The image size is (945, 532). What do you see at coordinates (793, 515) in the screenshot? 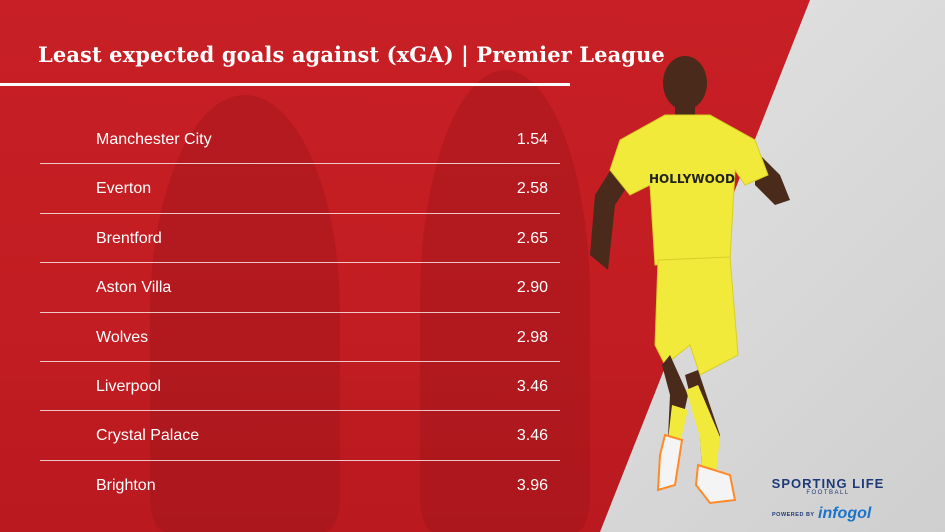
I see `powered-by-text: POWERED BY` at bounding box center [793, 515].